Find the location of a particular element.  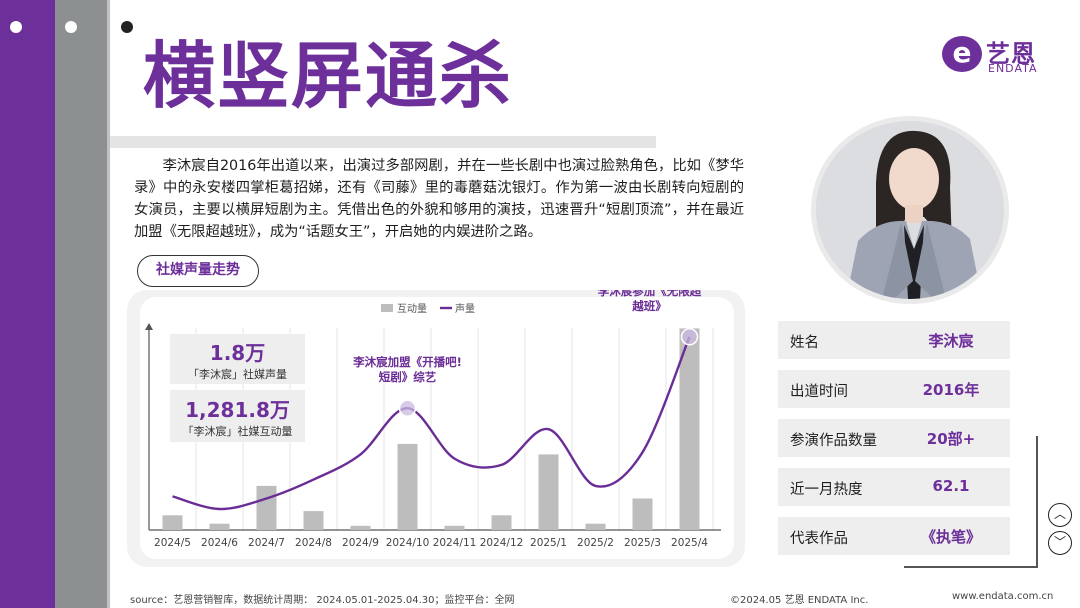

info-row-representative-work: 代表作品 《执笔》 is located at coordinates (894, 536).